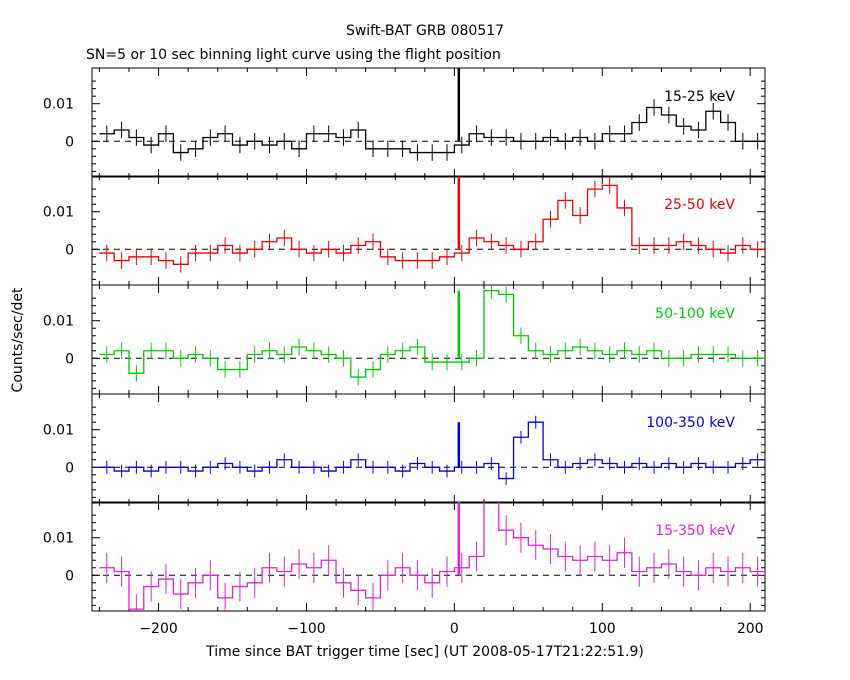 This screenshot has height=680, width=850. I want to click on panel-energy-label: 100-350 keV, so click(690, 423).